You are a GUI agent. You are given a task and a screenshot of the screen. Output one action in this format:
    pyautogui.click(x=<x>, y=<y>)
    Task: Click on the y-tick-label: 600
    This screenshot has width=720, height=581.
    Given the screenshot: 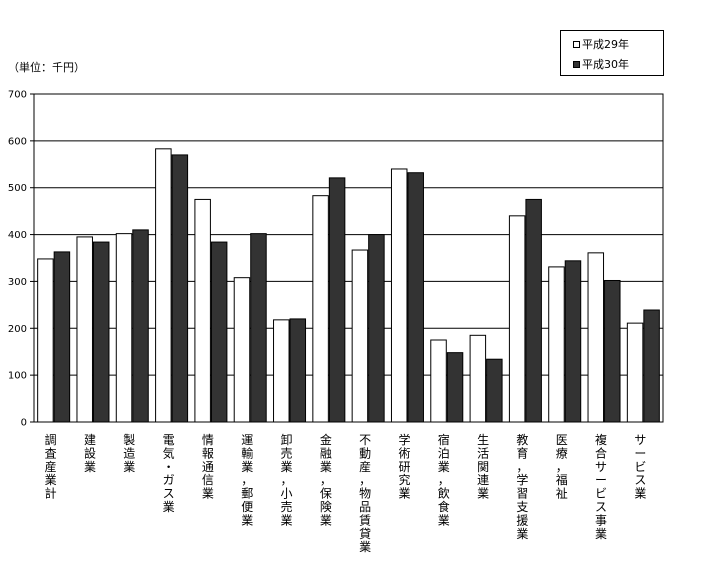 What is the action you would take?
    pyautogui.click(x=17, y=141)
    